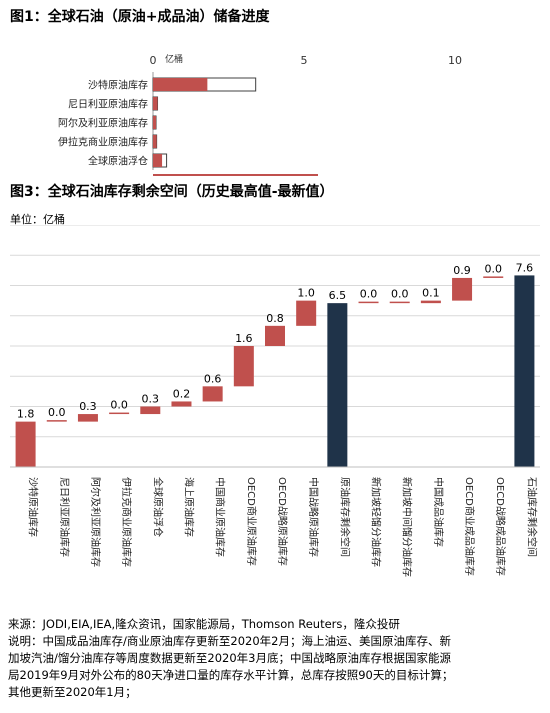 This screenshot has width=550, height=713. I want to click on category-label: OECD战略原油库存, so click(282, 521).